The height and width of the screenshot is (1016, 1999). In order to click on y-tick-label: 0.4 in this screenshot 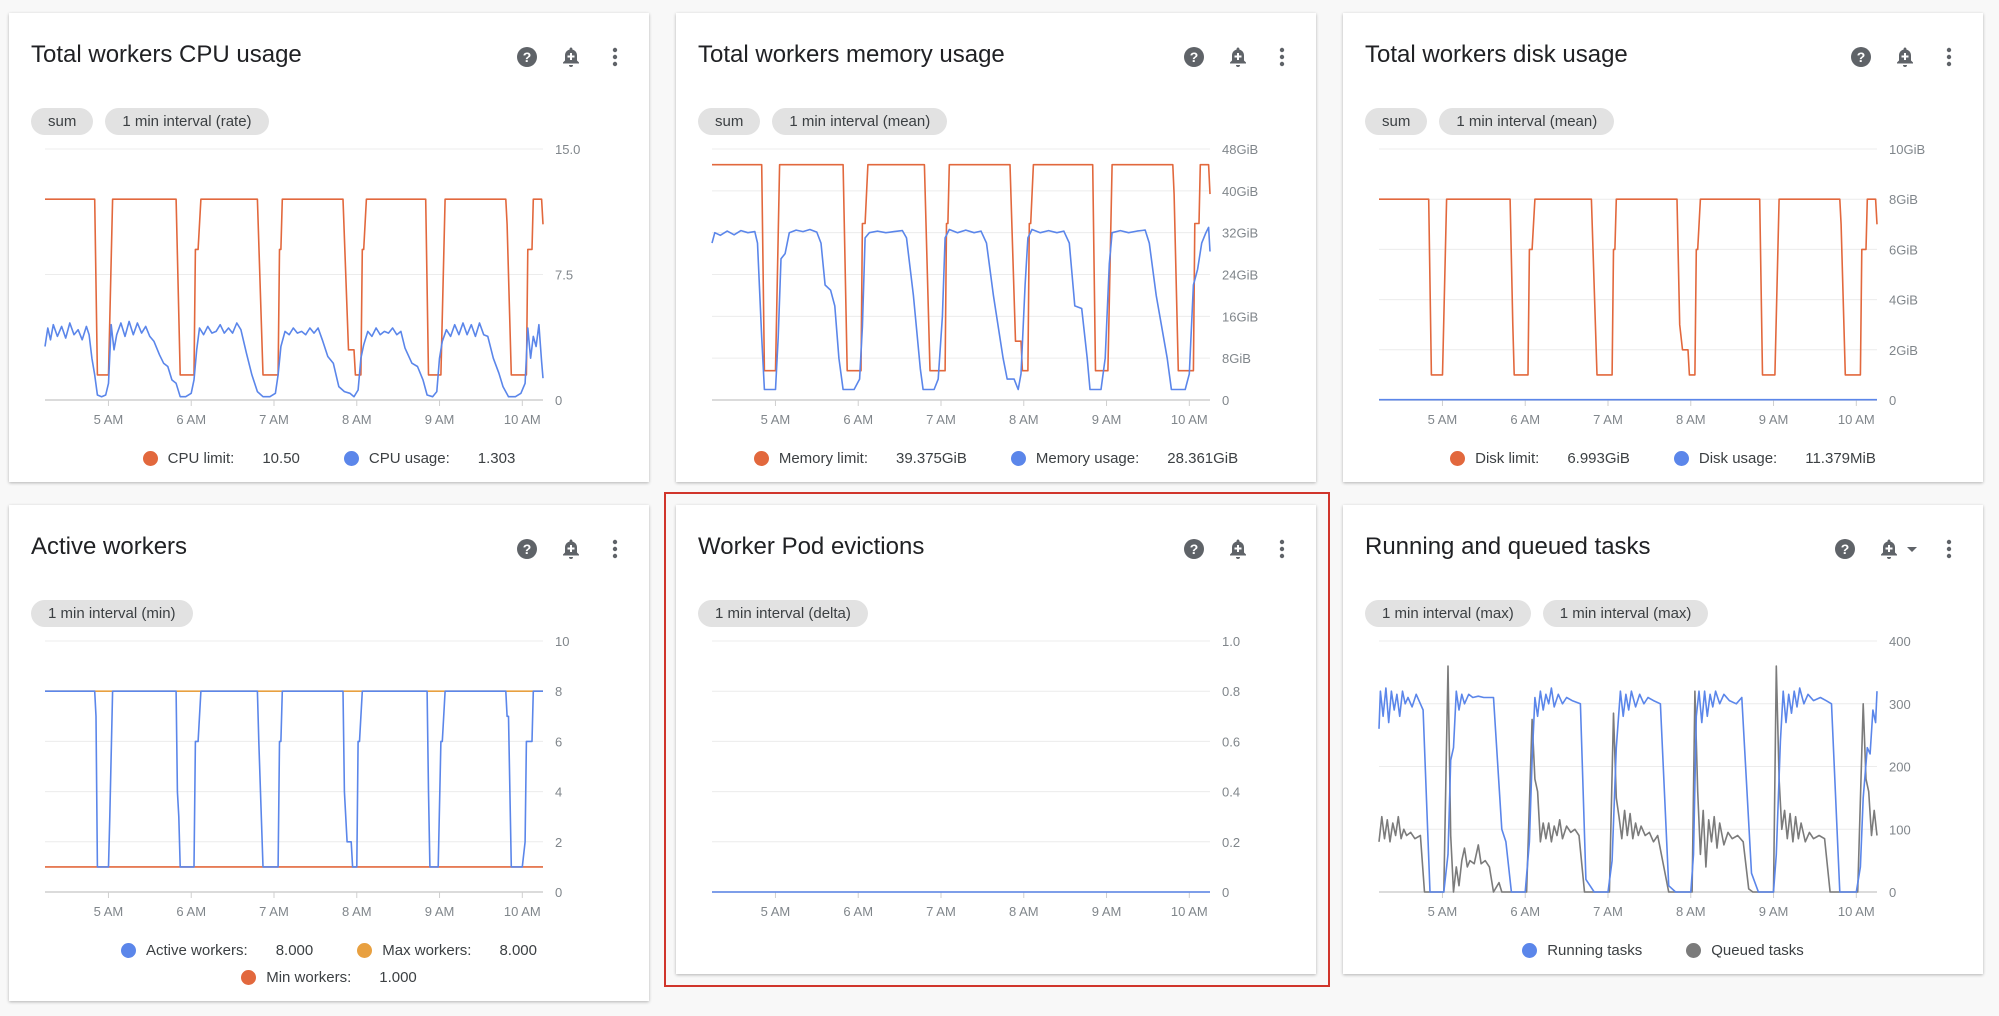, I will do `click(1231, 792)`.